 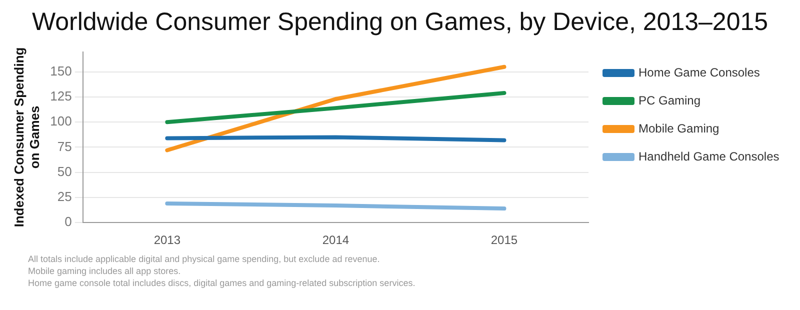 I want to click on text: Mobile gaming includes all app stores., so click(x=105, y=271).